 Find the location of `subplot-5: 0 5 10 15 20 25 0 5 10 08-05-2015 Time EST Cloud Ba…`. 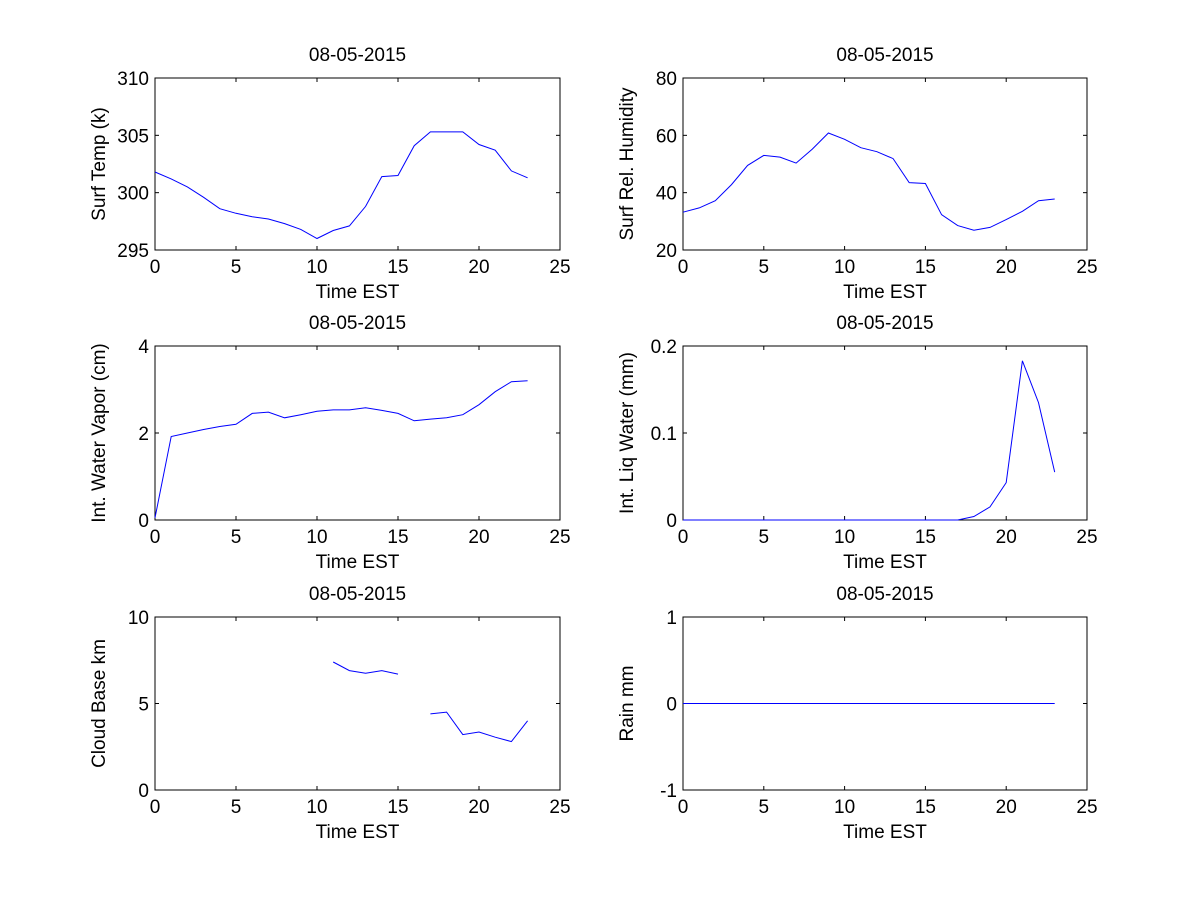

subplot-5: 0 5 10 15 20 25 0 5 10 08-05-2015 Time EST Cloud Ba… is located at coordinates (330, 713).